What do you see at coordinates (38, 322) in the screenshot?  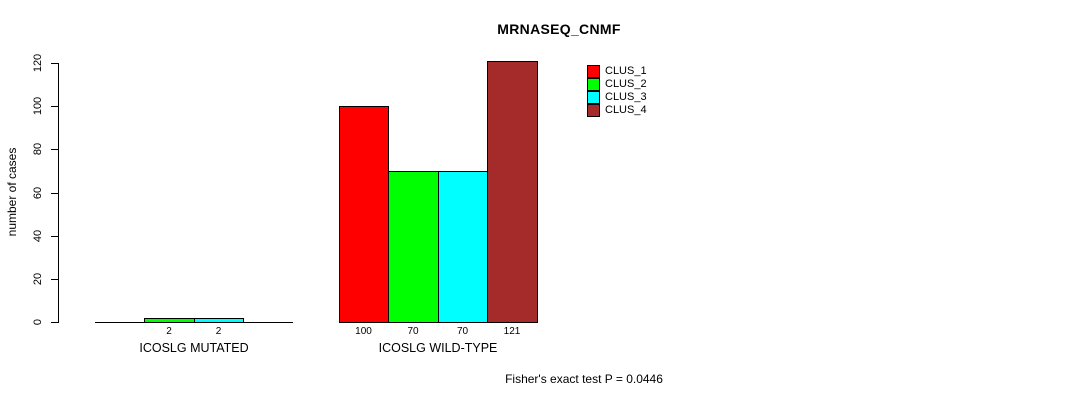 I see `y-tick-label: 0` at bounding box center [38, 322].